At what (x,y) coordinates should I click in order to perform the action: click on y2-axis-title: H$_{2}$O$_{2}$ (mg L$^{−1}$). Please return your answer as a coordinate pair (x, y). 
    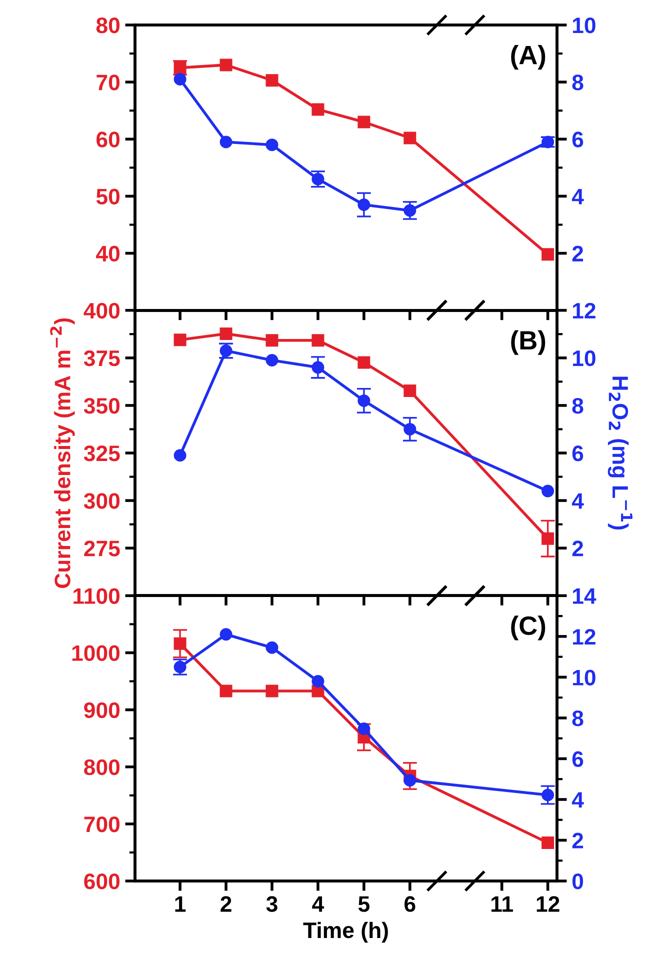
    Looking at the image, I should click on (620, 453).